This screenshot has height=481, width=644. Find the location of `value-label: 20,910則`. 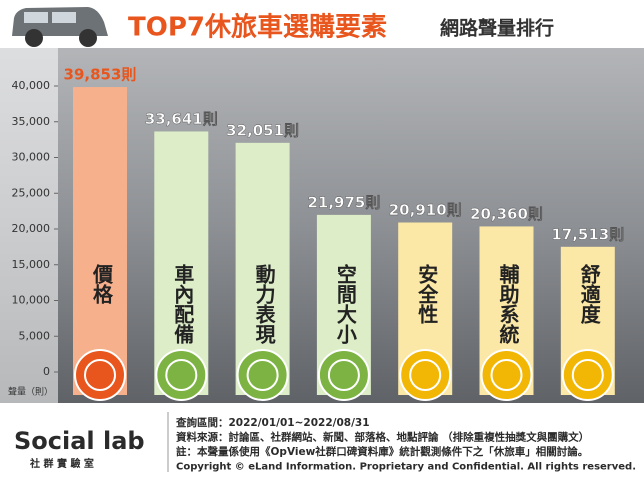

value-label: 20,910則 is located at coordinates (425, 210).